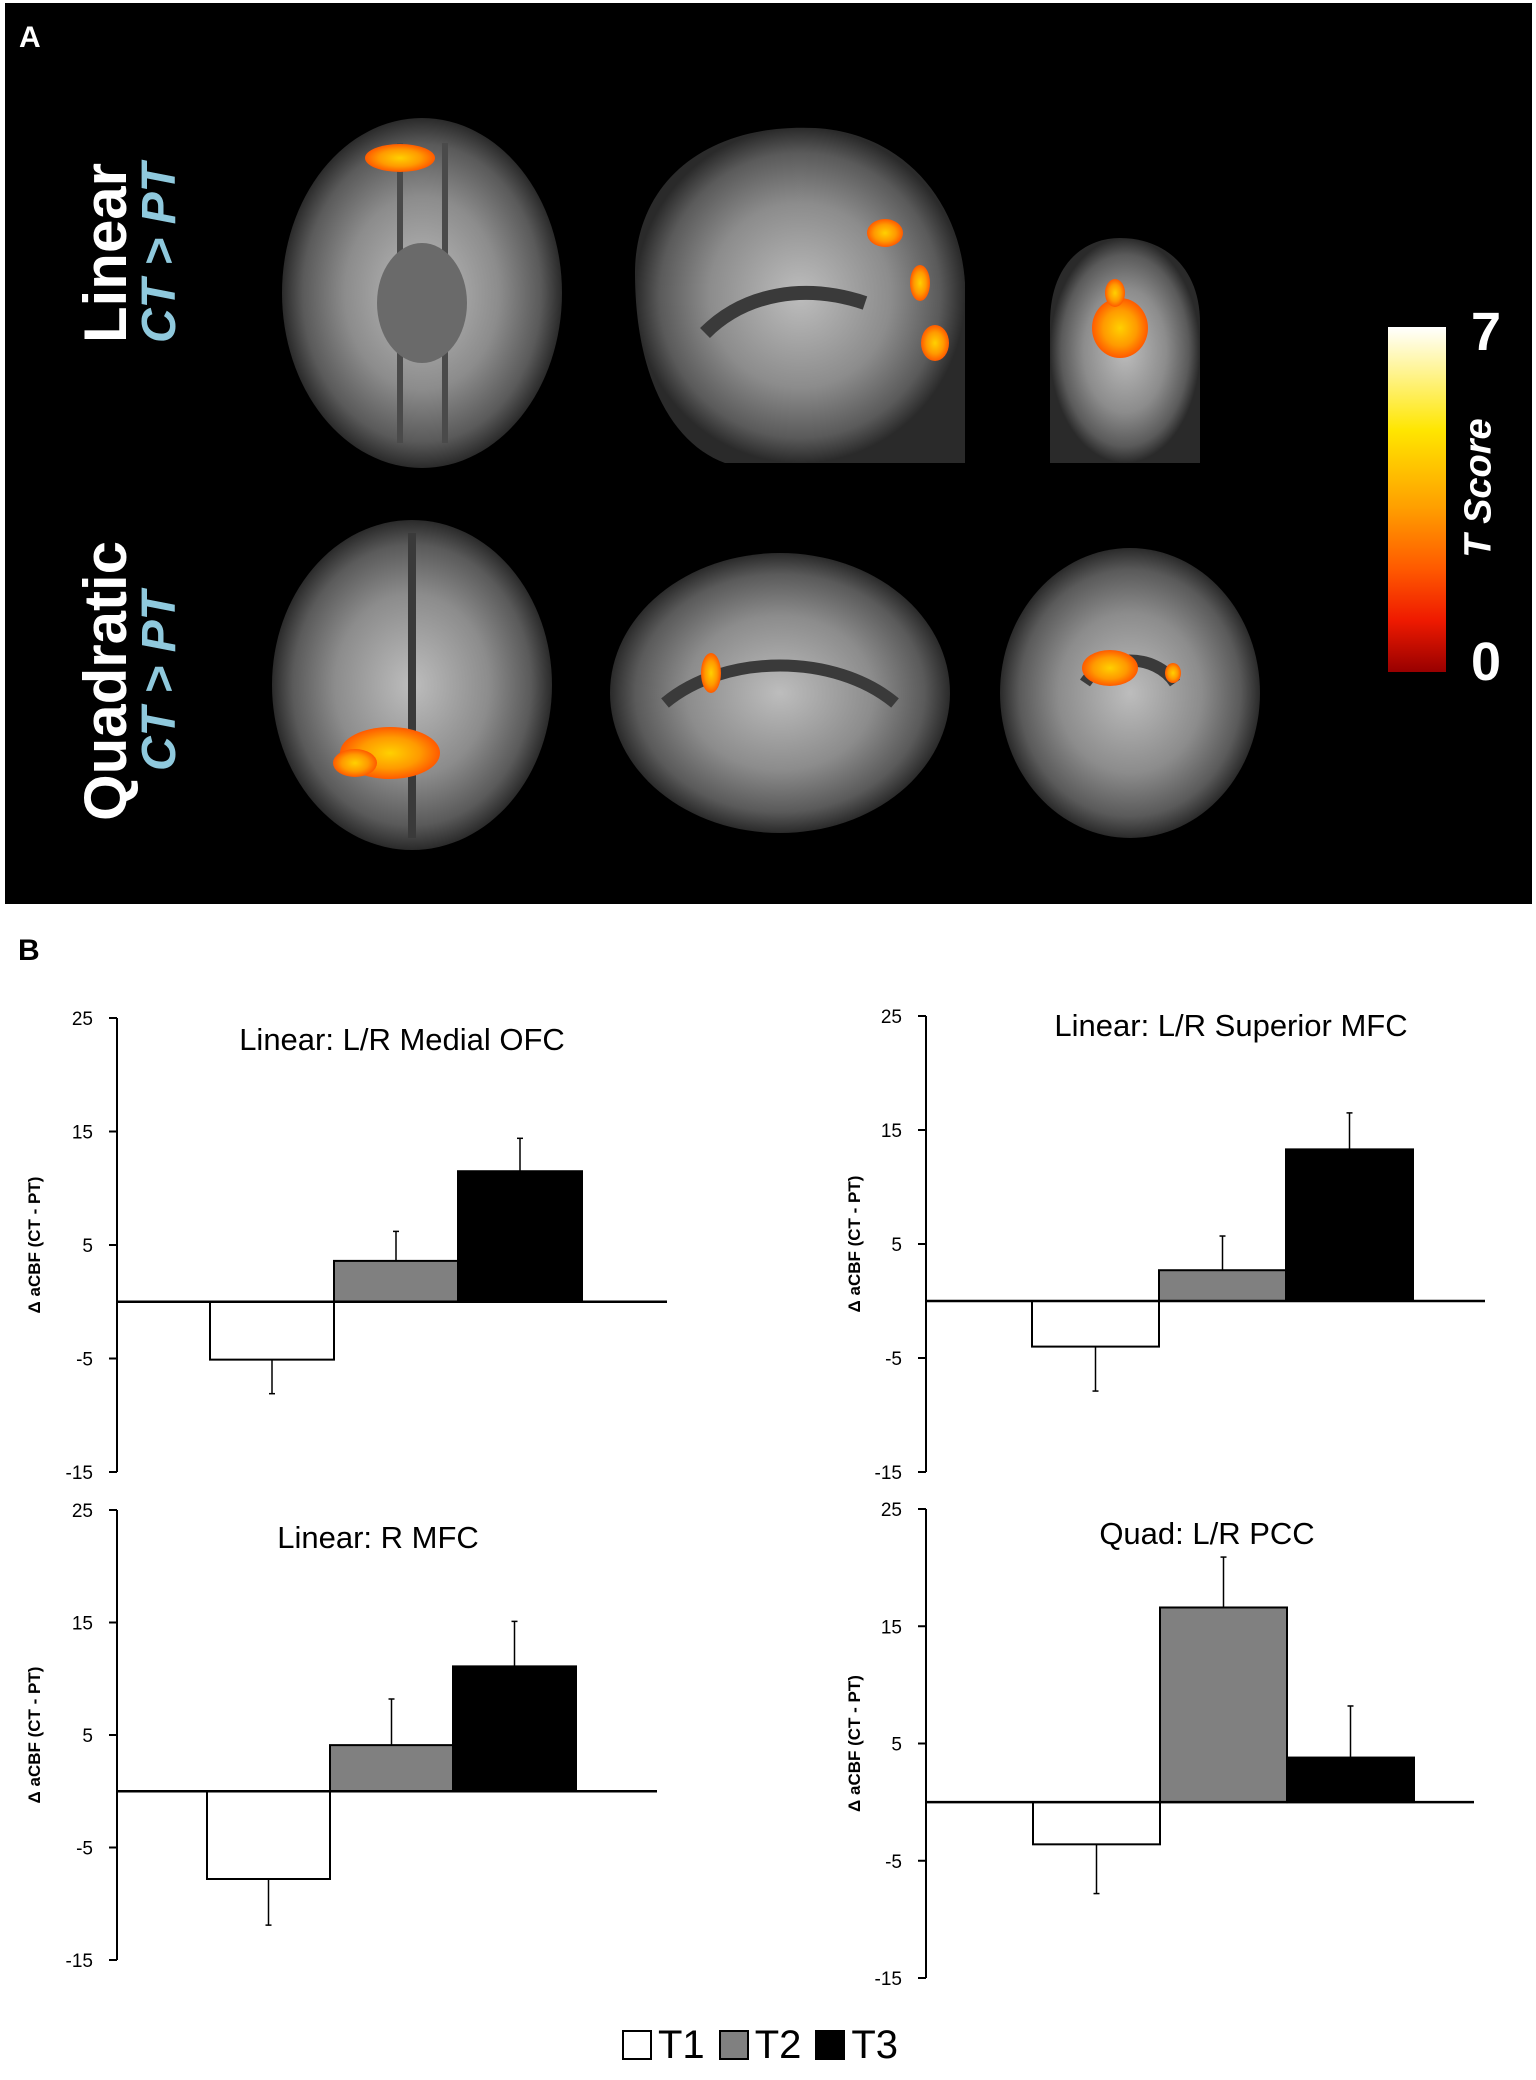  I want to click on legend-label-t3: T3, so click(875, 2044).